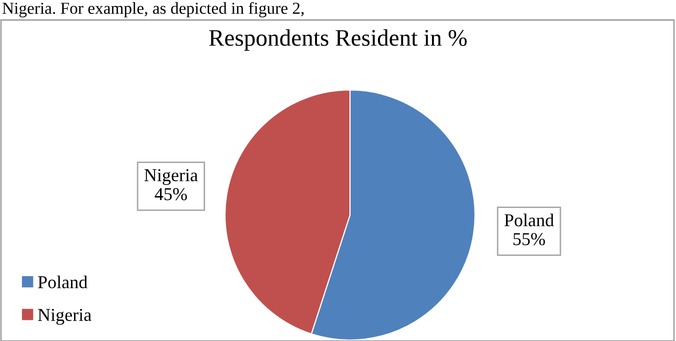 The width and height of the screenshot is (676, 341). I want to click on slice-label: Nigeria, so click(171, 177).